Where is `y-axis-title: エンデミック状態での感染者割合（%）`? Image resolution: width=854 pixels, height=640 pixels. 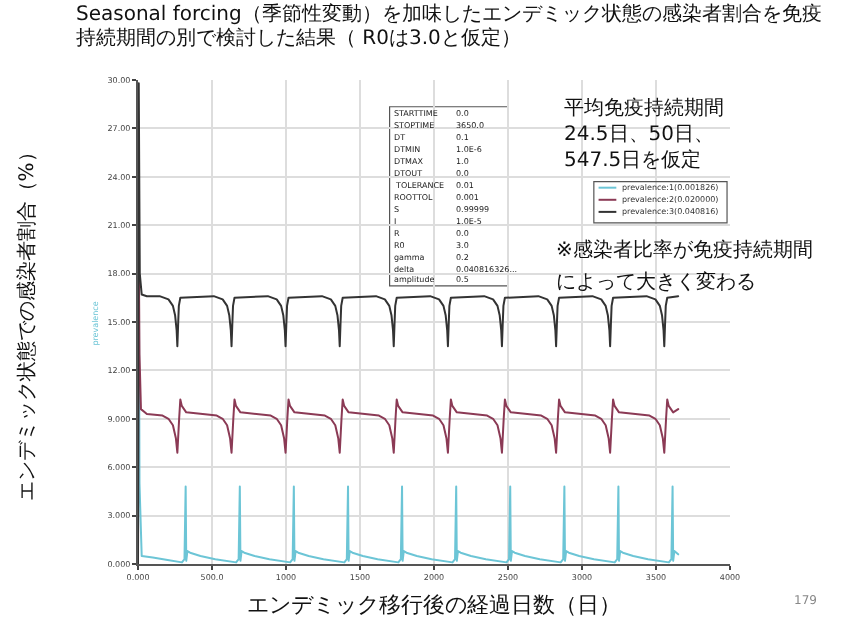 y-axis-title: エンデミック状態での感染者割合（%） is located at coordinates (27, 322).